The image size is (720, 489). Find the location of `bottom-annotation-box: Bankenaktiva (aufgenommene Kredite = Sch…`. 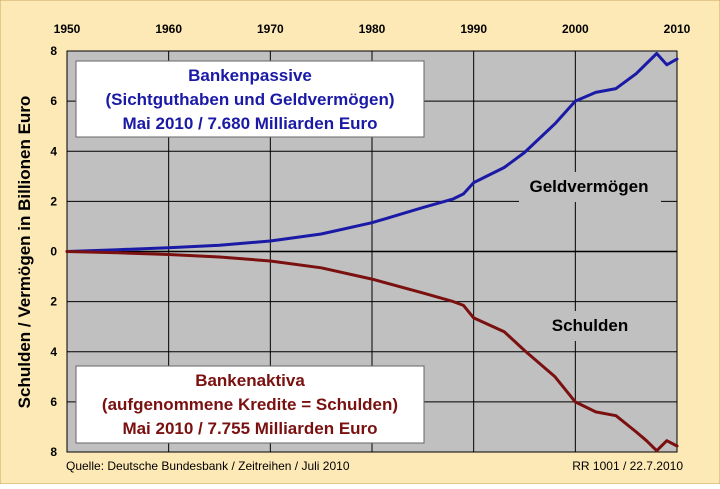

bottom-annotation-box: Bankenaktiva (aufgenommene Kredite = Sch… is located at coordinates (250, 404).